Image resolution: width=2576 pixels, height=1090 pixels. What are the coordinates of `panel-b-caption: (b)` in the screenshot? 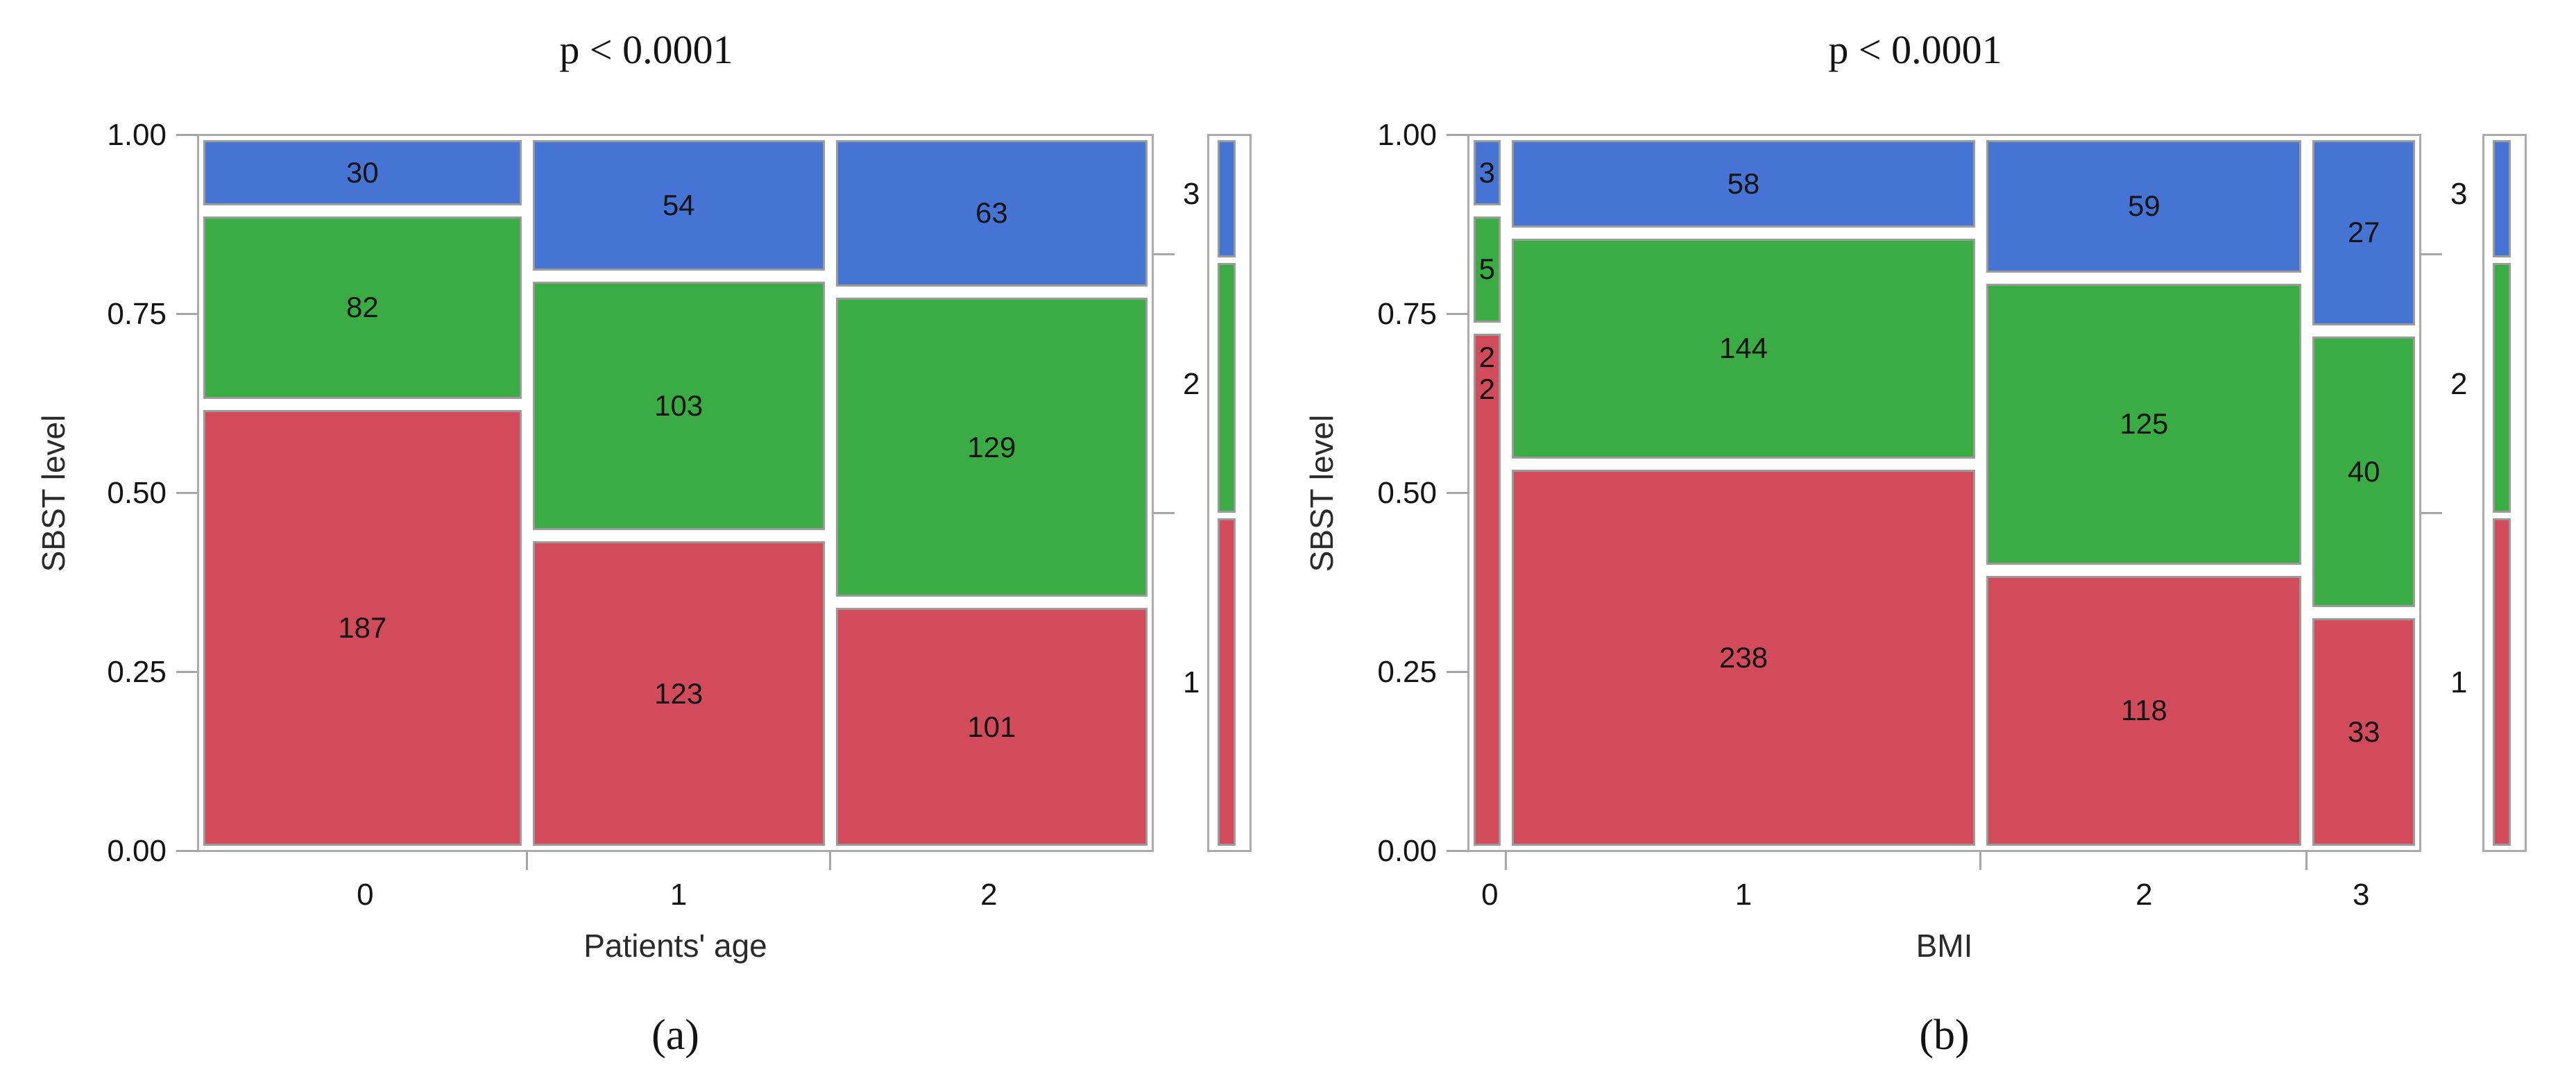 It's located at (1944, 1035).